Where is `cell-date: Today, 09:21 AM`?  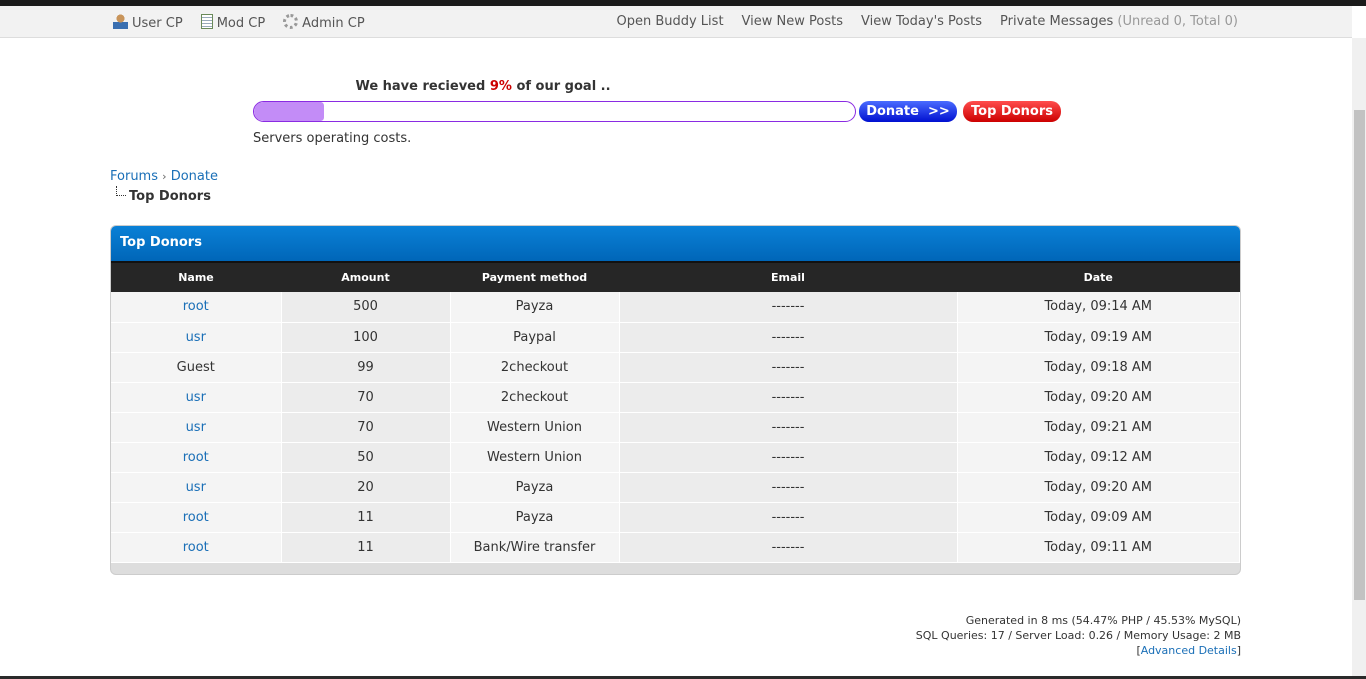
cell-date: Today, 09:21 AM is located at coordinates (1098, 427).